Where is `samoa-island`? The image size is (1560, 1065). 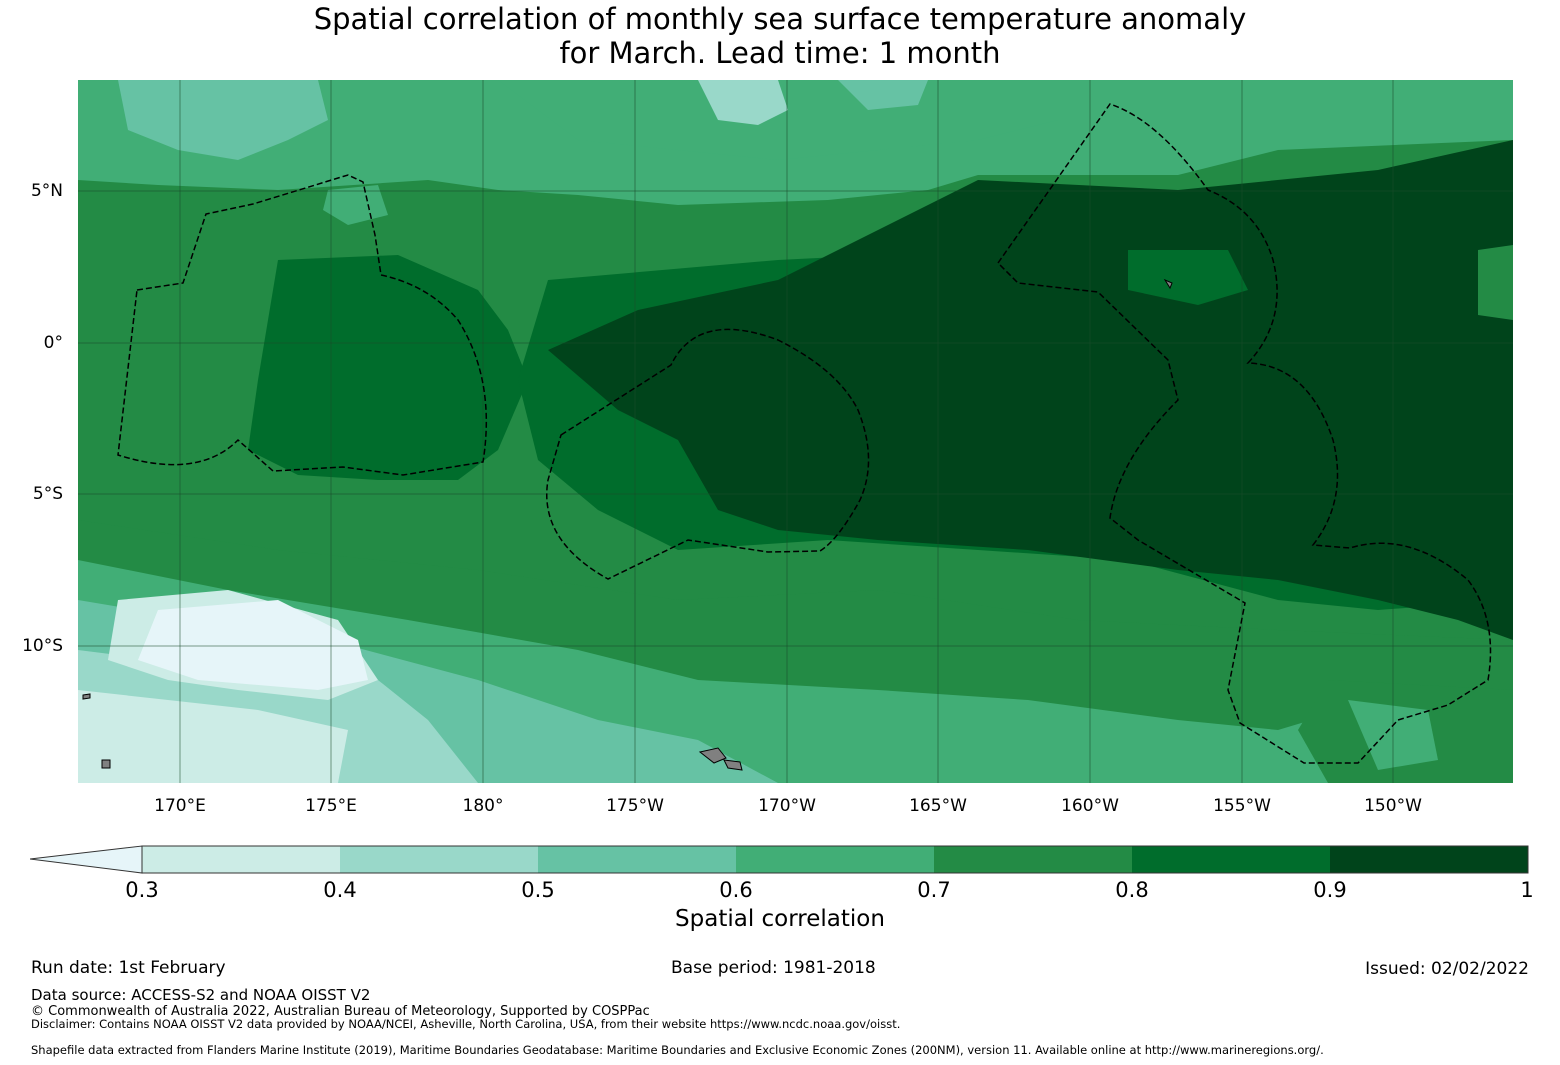
samoa-island is located at coordinates (712, 755).